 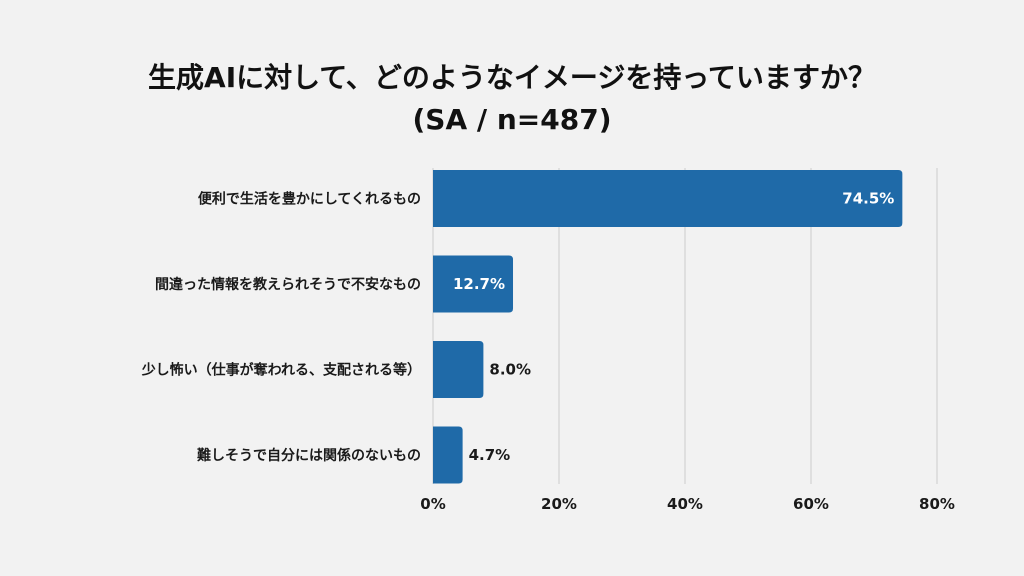 What do you see at coordinates (288, 284) in the screenshot?
I see `category-label: 間違った情報を教えられそうで不安なもの` at bounding box center [288, 284].